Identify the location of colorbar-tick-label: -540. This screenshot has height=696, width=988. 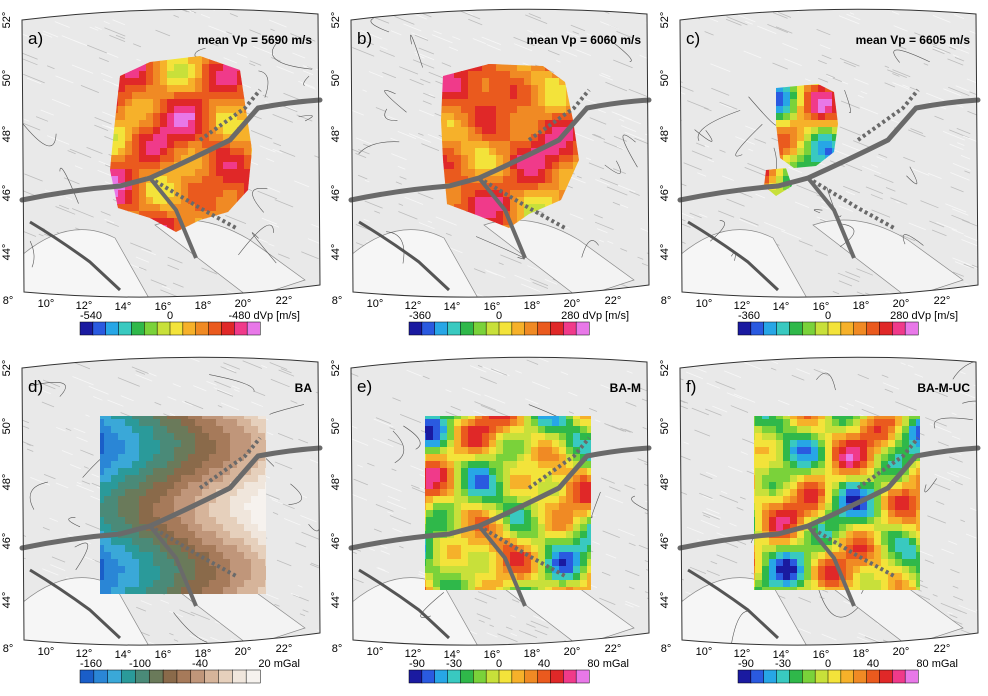
(91, 316).